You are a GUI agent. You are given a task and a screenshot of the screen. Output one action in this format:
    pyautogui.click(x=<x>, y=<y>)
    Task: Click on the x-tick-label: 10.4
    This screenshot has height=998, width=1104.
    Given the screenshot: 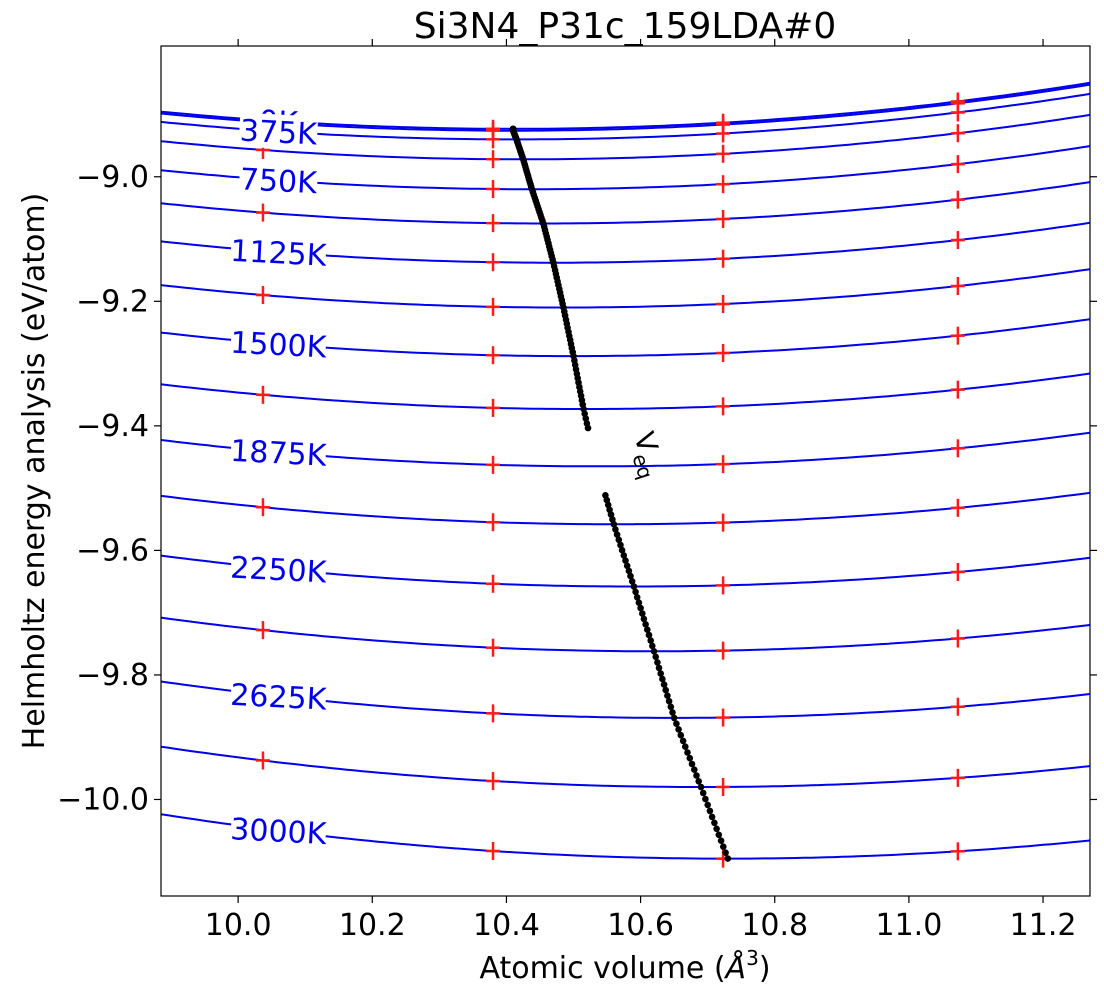 What is the action you would take?
    pyautogui.click(x=506, y=925)
    